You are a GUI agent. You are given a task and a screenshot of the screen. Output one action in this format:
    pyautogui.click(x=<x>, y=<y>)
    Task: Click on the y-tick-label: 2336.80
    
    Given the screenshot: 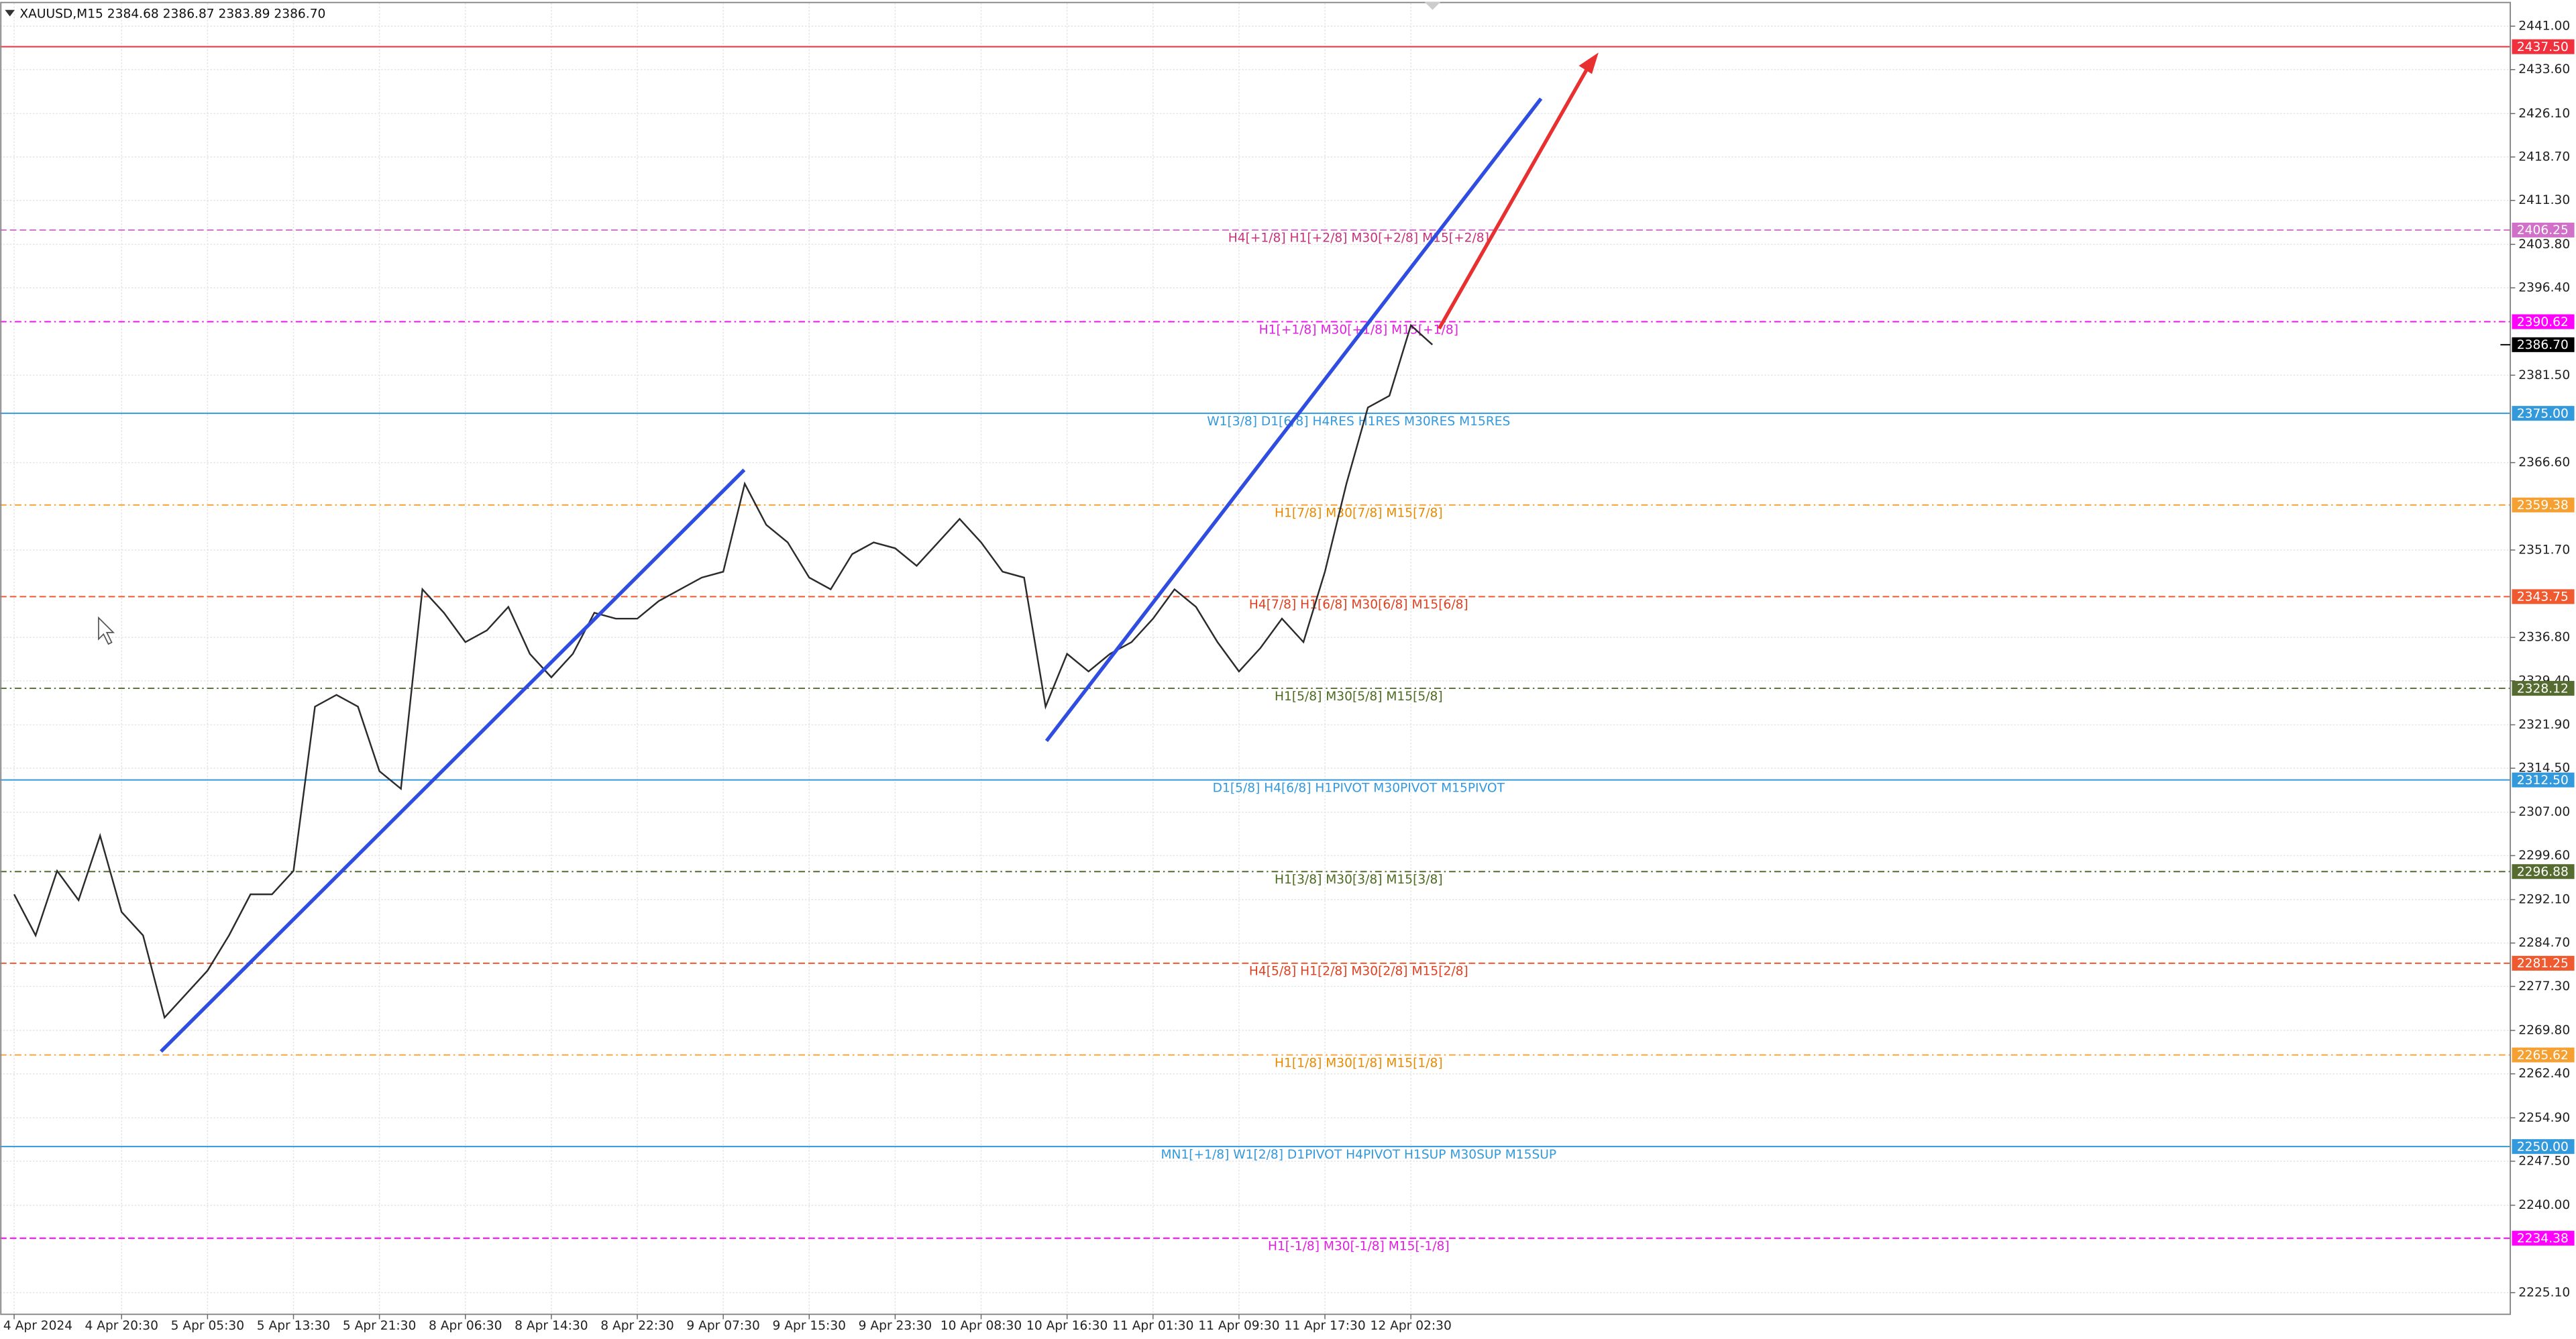 What is the action you would take?
    pyautogui.click(x=2544, y=638)
    